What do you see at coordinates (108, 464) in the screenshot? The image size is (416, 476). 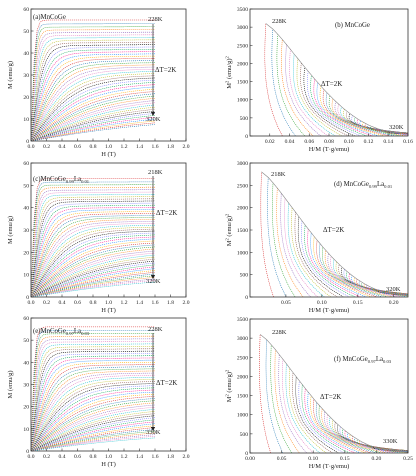 I see `x-axis-label: H (T)` at bounding box center [108, 464].